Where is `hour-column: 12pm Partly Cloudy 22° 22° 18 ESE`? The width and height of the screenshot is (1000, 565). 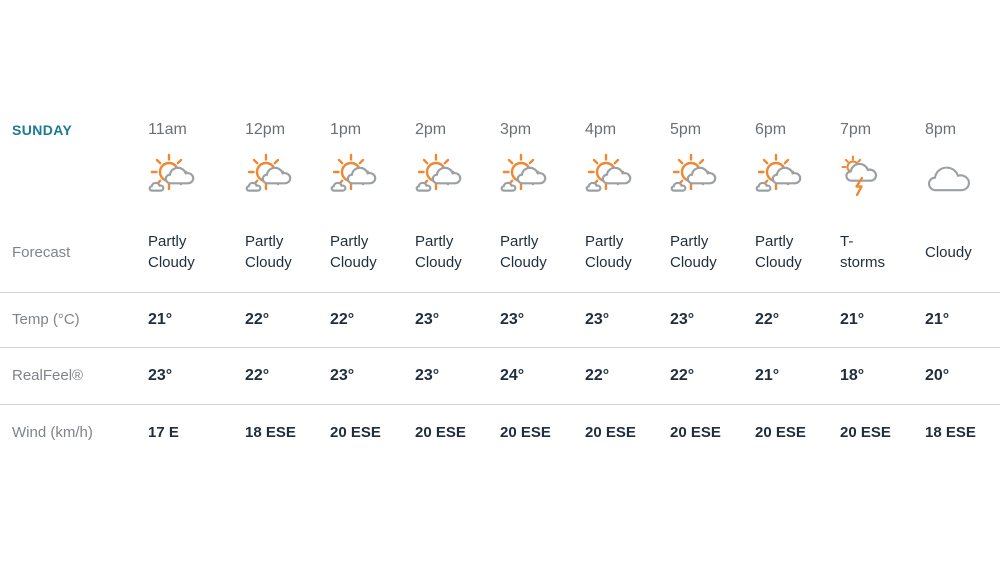 hour-column: 12pm Partly Cloudy 22° 22° 18 ESE is located at coordinates (287, 285).